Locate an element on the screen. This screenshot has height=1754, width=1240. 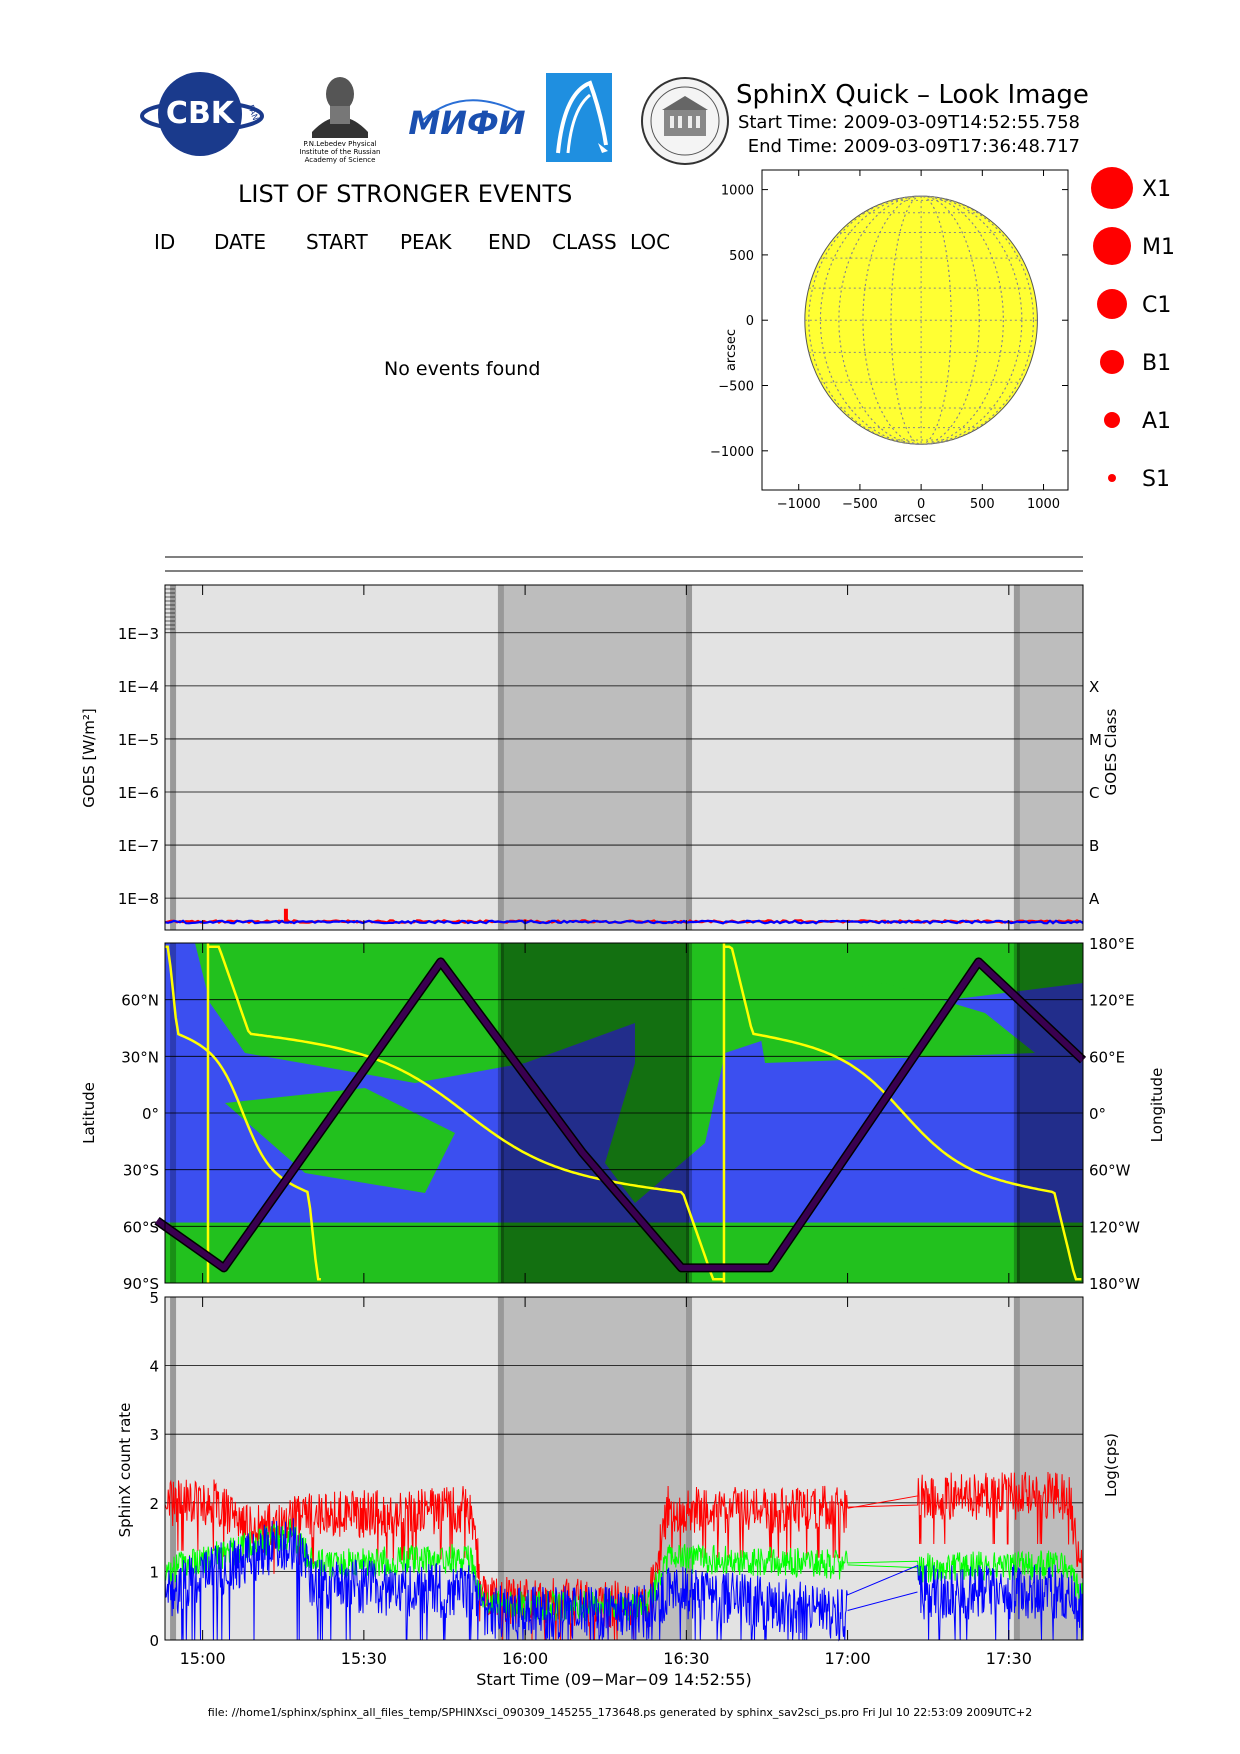
goes-spike is located at coordinates (286, 915).